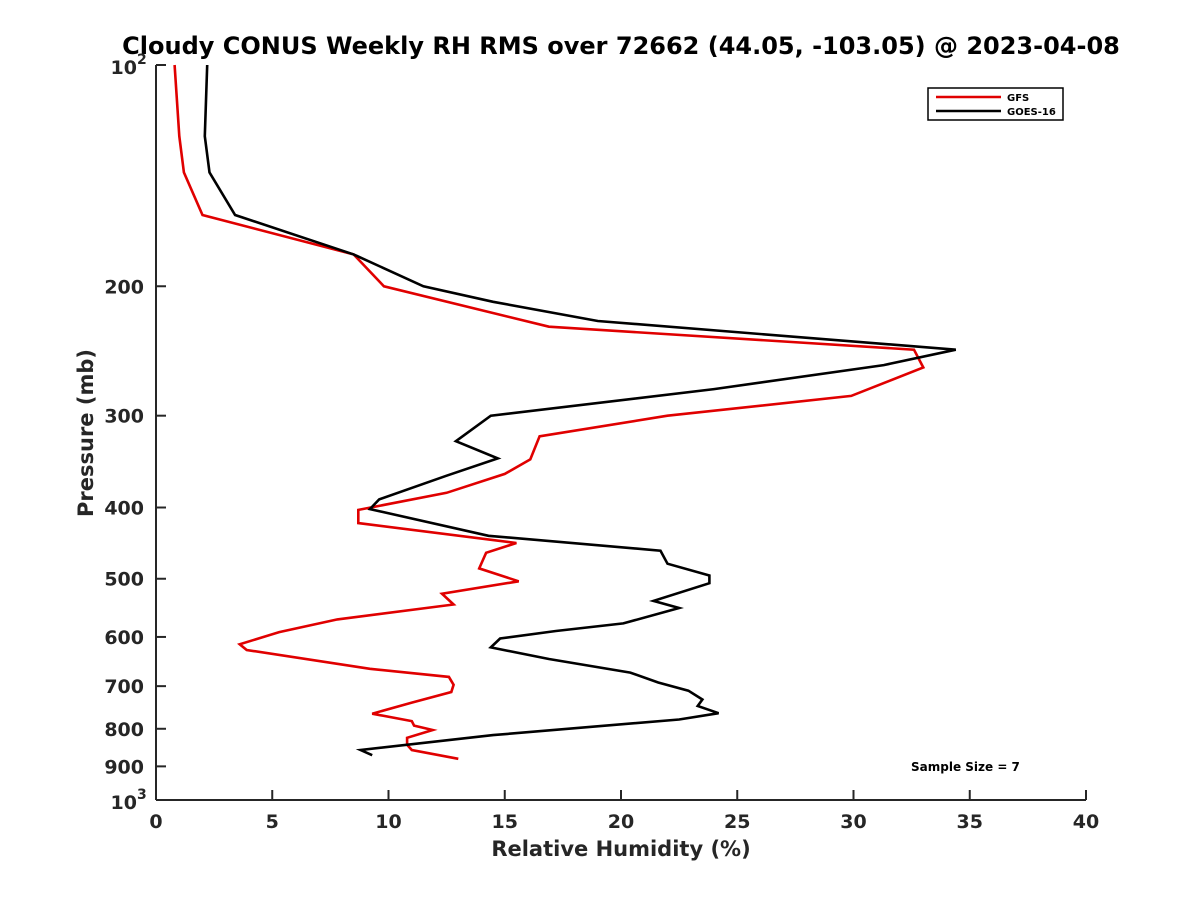 Image resolution: width=1200 pixels, height=904 pixels. What do you see at coordinates (1018, 98) in the screenshot?
I see `legend-label-gfs: GFS` at bounding box center [1018, 98].